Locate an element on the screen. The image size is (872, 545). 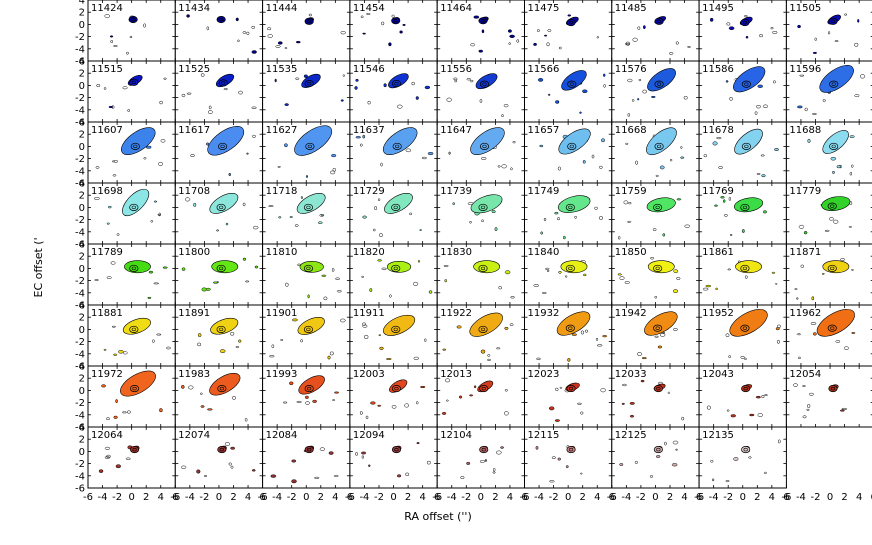
channel-panel: 11475 is located at coordinates (568, 31).